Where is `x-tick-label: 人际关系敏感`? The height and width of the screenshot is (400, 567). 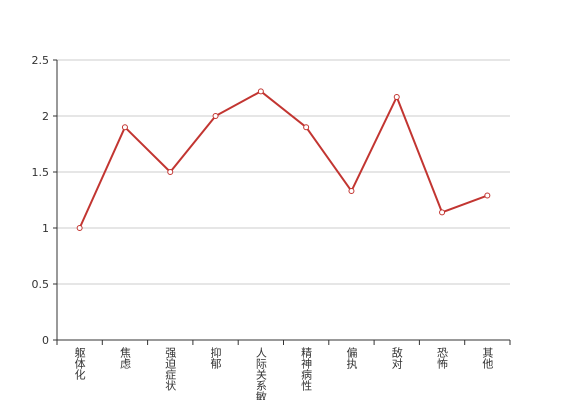
x-tick-label: 人际关系敏感 is located at coordinates (260, 373).